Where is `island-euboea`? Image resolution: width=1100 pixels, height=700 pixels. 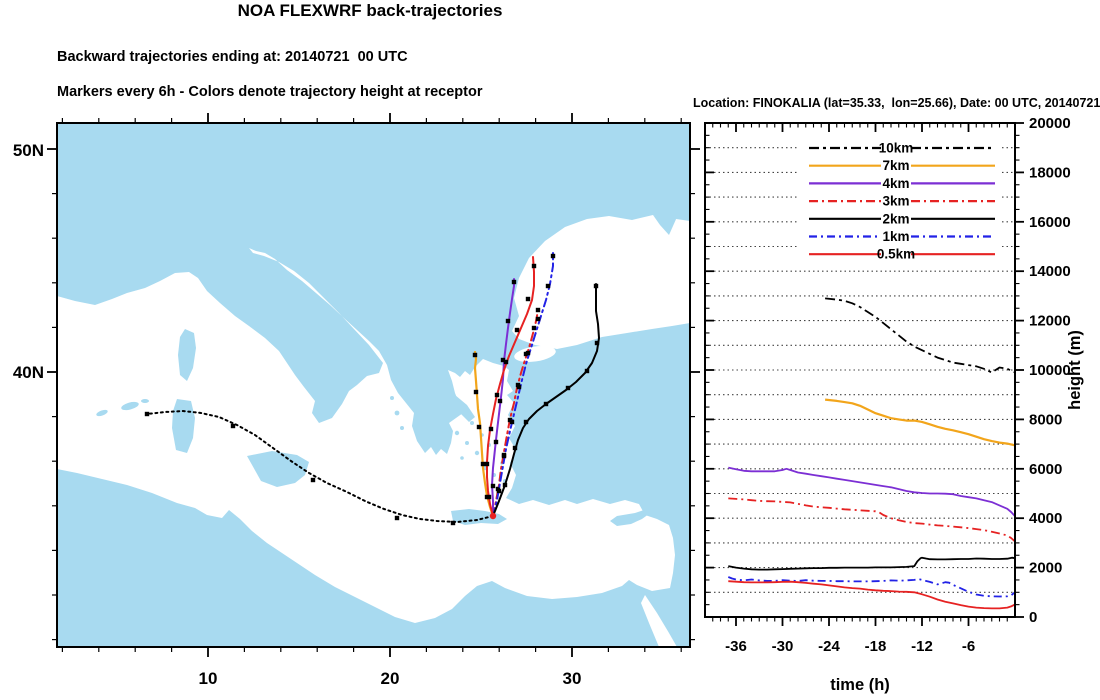 island-euboea is located at coordinates (463, 408).